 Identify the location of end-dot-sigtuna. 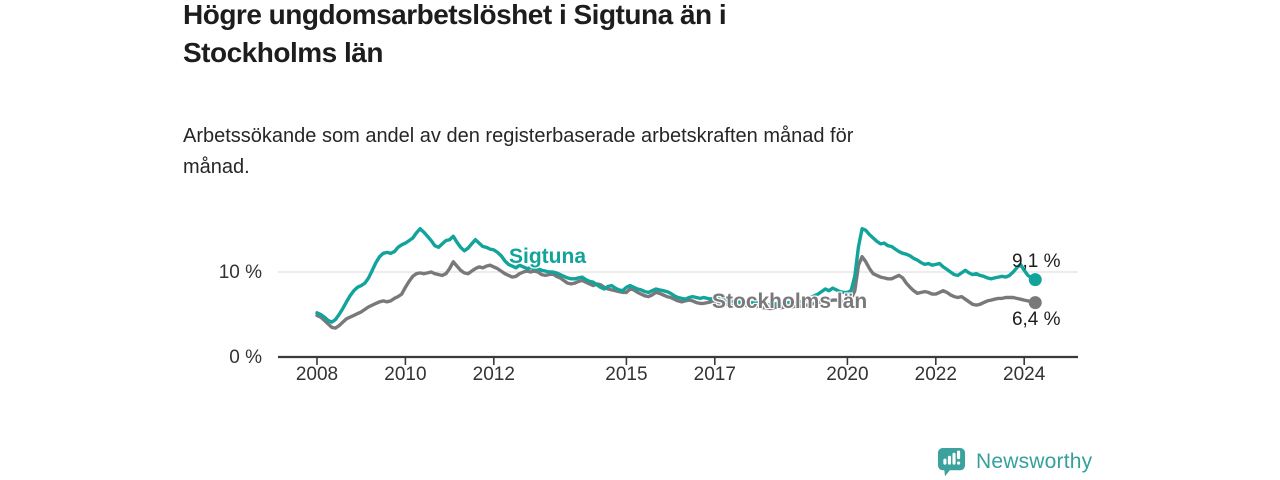
(1035, 280).